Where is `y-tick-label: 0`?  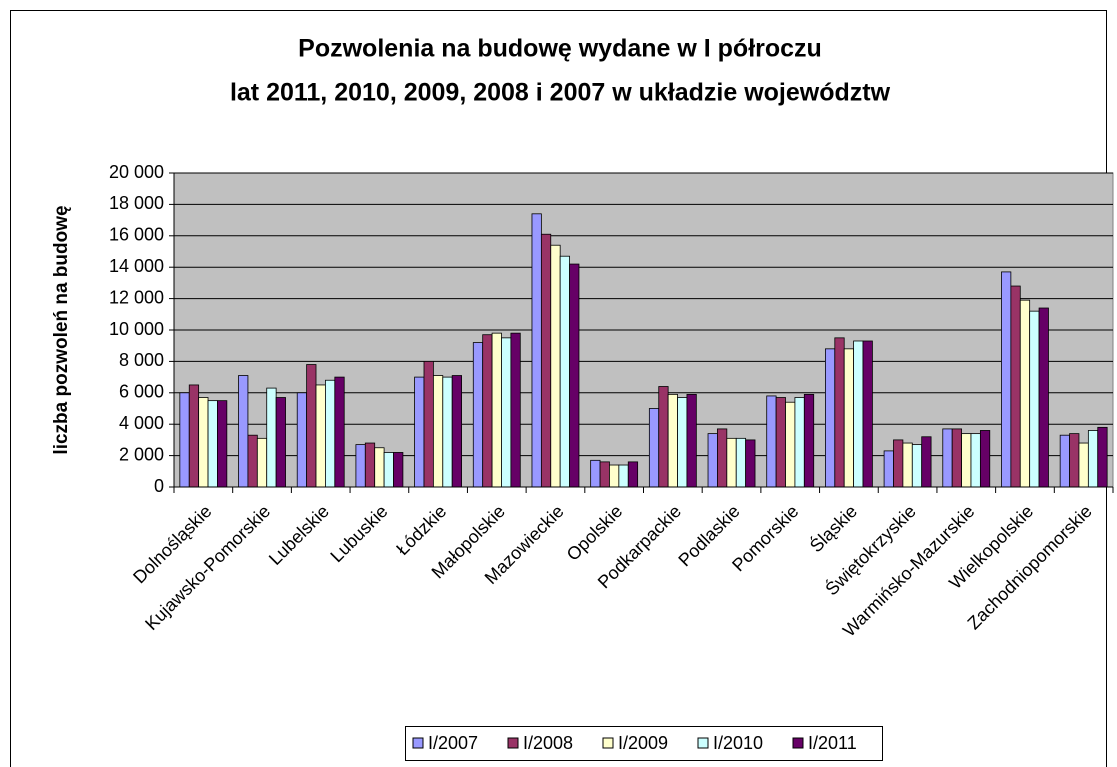 y-tick-label: 0 is located at coordinates (159, 486).